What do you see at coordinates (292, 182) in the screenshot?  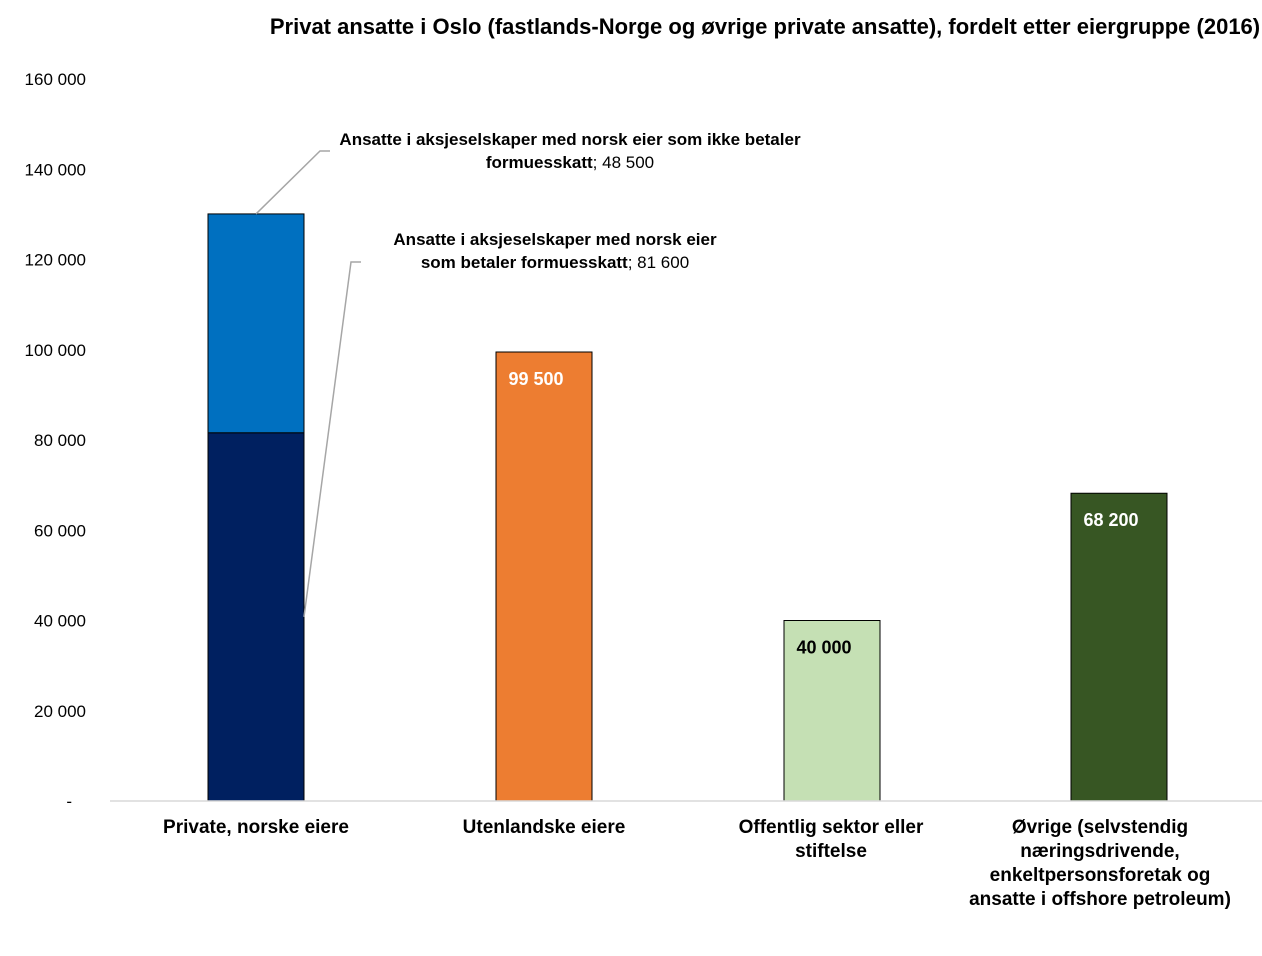 I see `leader-no-wealth-tax` at bounding box center [292, 182].